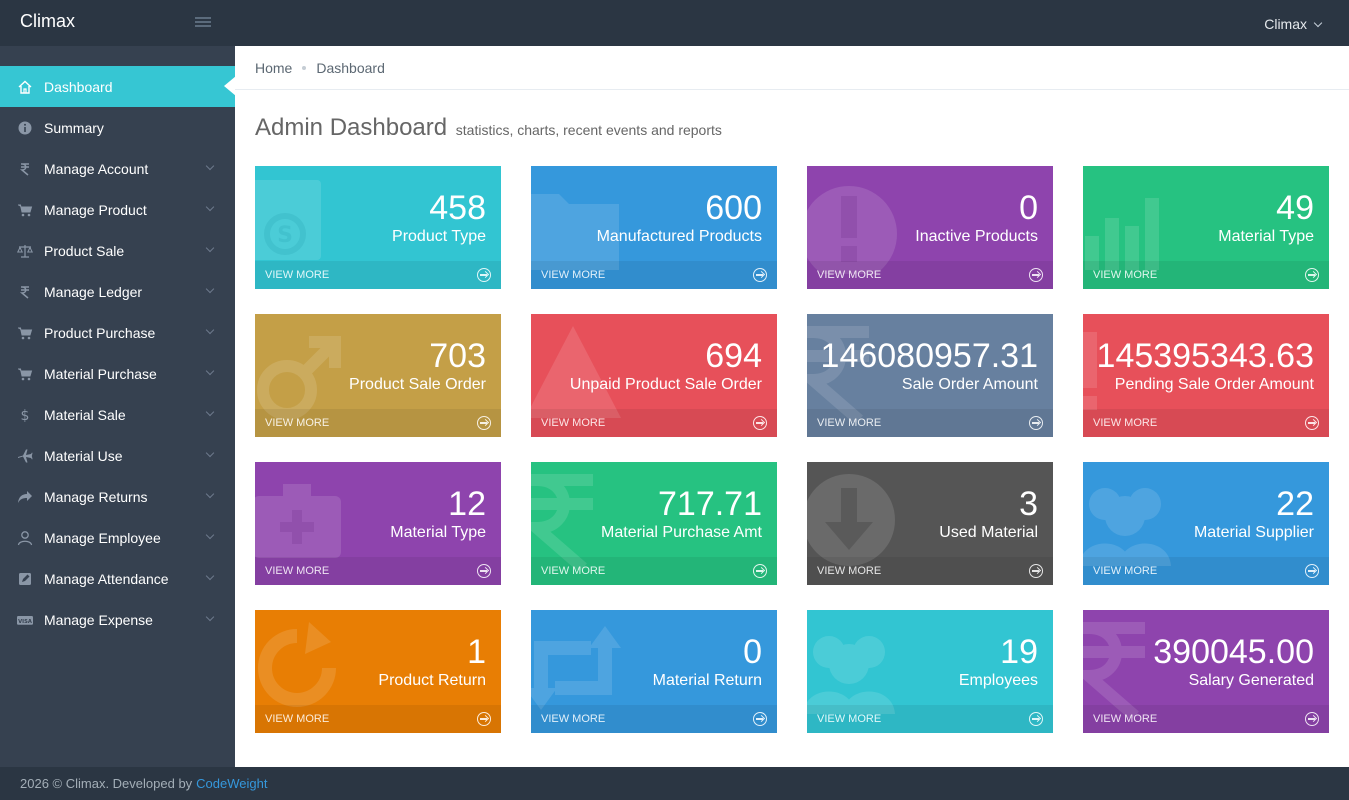 This screenshot has height=800, width=1349. Describe the element at coordinates (438, 532) in the screenshot. I see `stat-label: Material Type` at that location.